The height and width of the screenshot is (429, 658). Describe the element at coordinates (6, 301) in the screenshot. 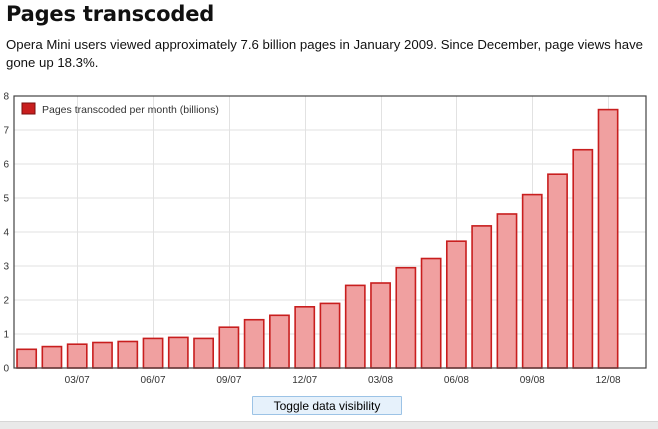

I see `y-tick-label: 2` at that location.